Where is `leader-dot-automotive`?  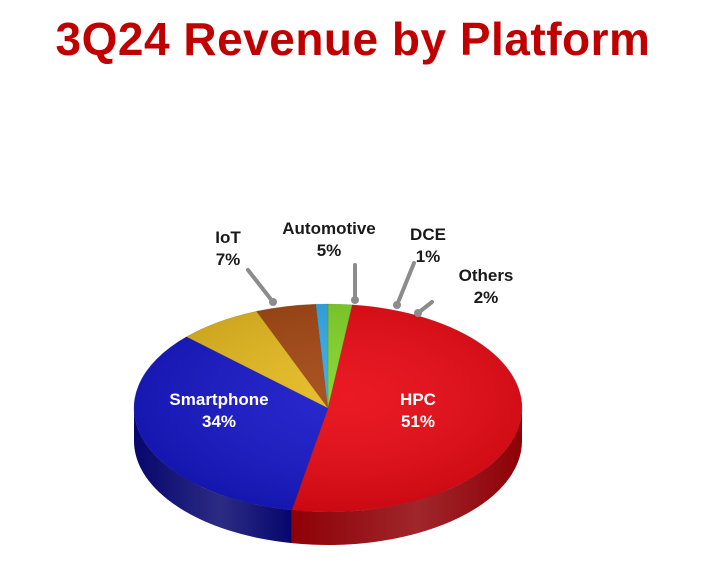
leader-dot-automotive is located at coordinates (355, 300).